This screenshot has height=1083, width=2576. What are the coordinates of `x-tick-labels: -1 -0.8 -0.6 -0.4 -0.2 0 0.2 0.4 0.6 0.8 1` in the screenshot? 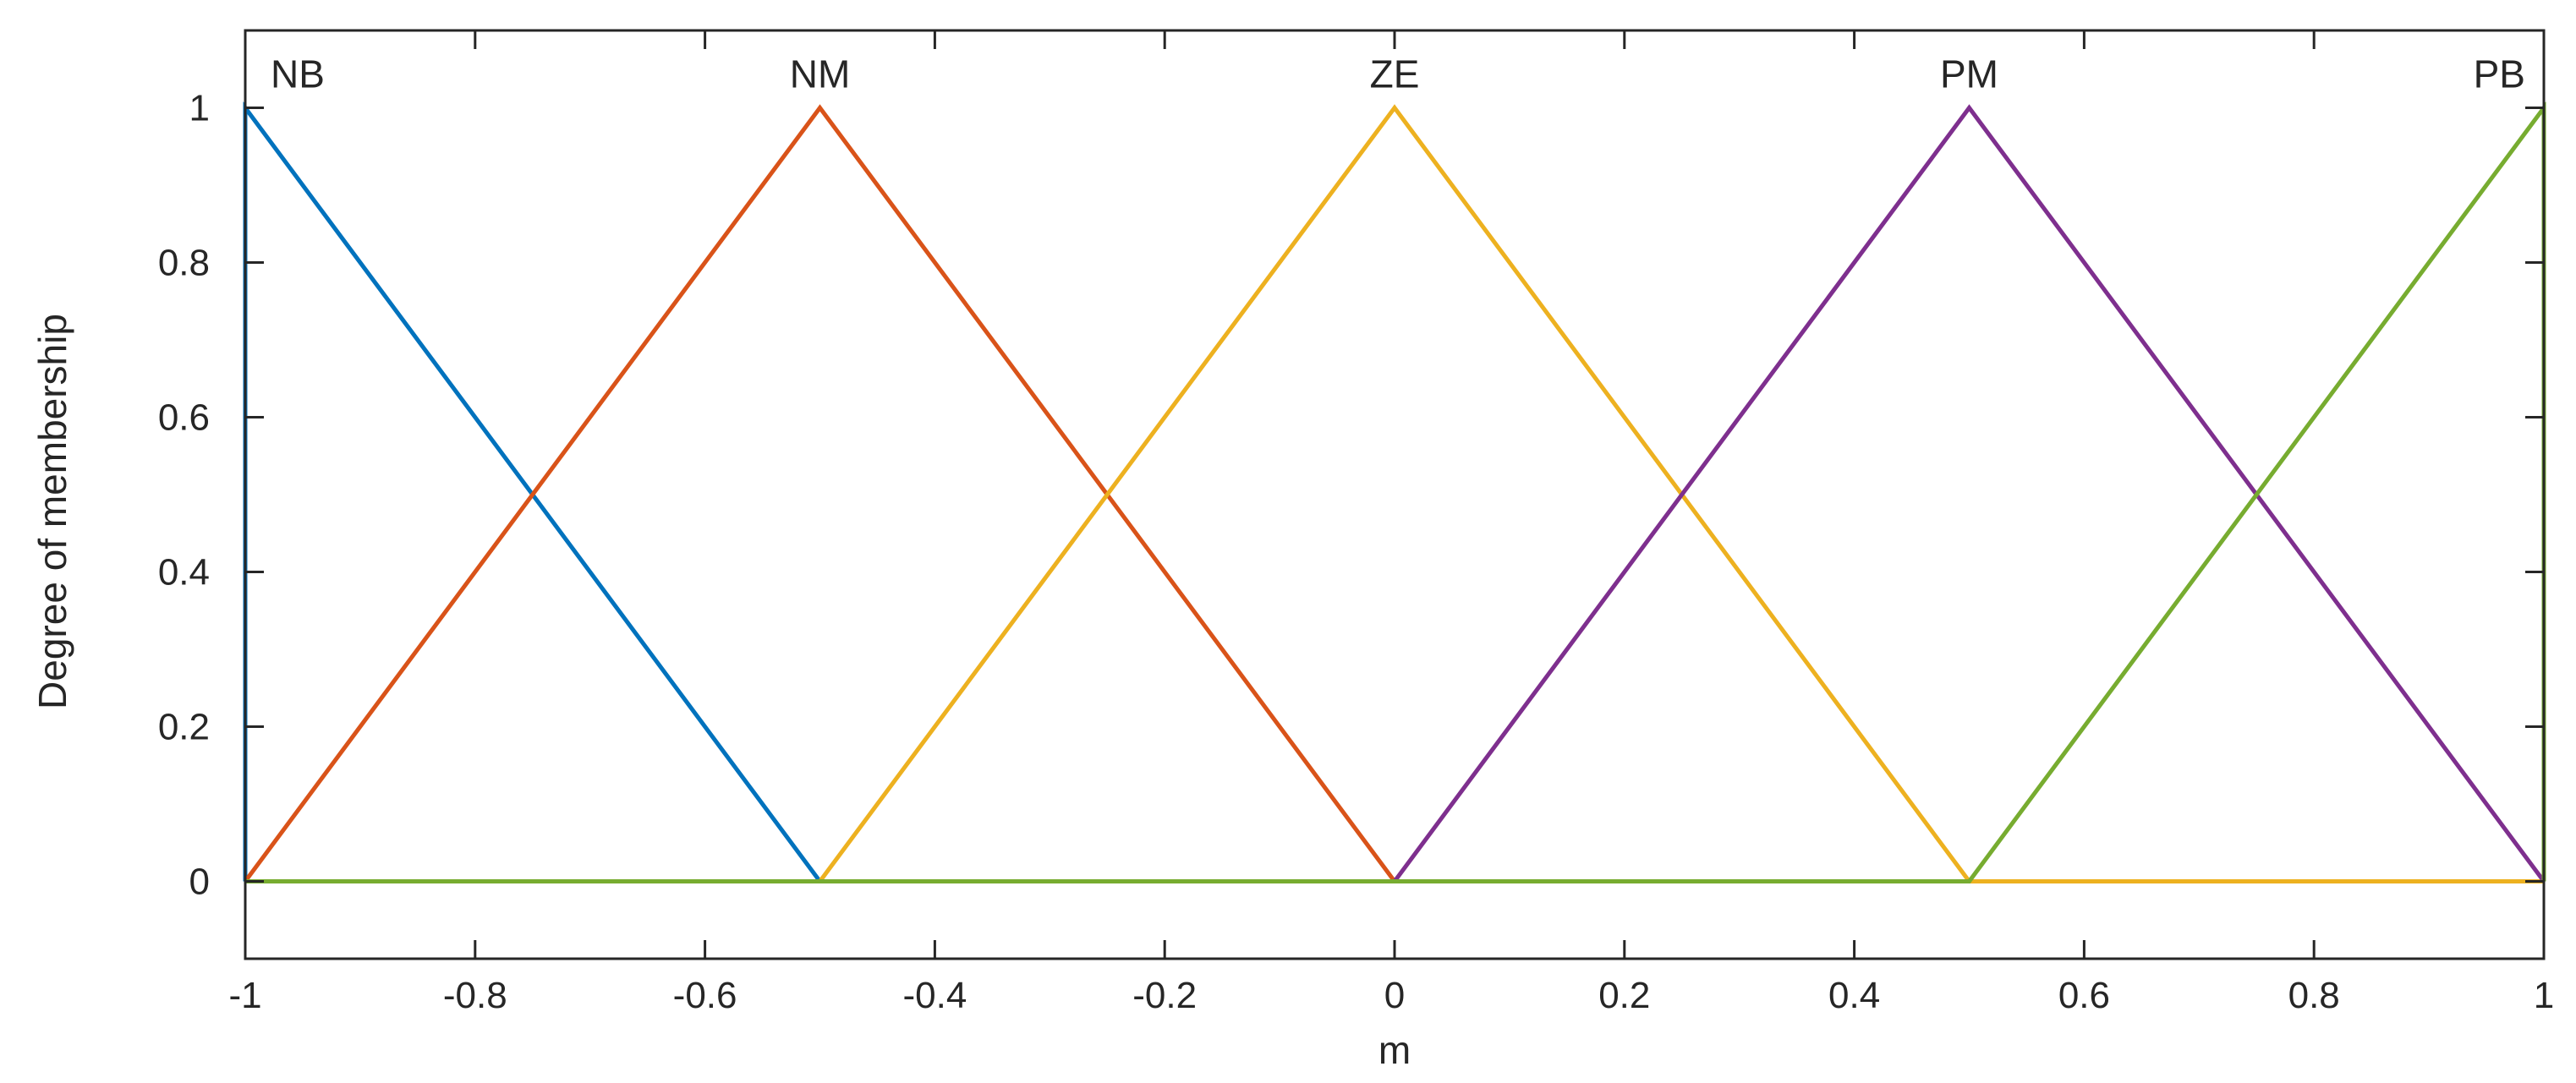 It's located at (1391, 996).